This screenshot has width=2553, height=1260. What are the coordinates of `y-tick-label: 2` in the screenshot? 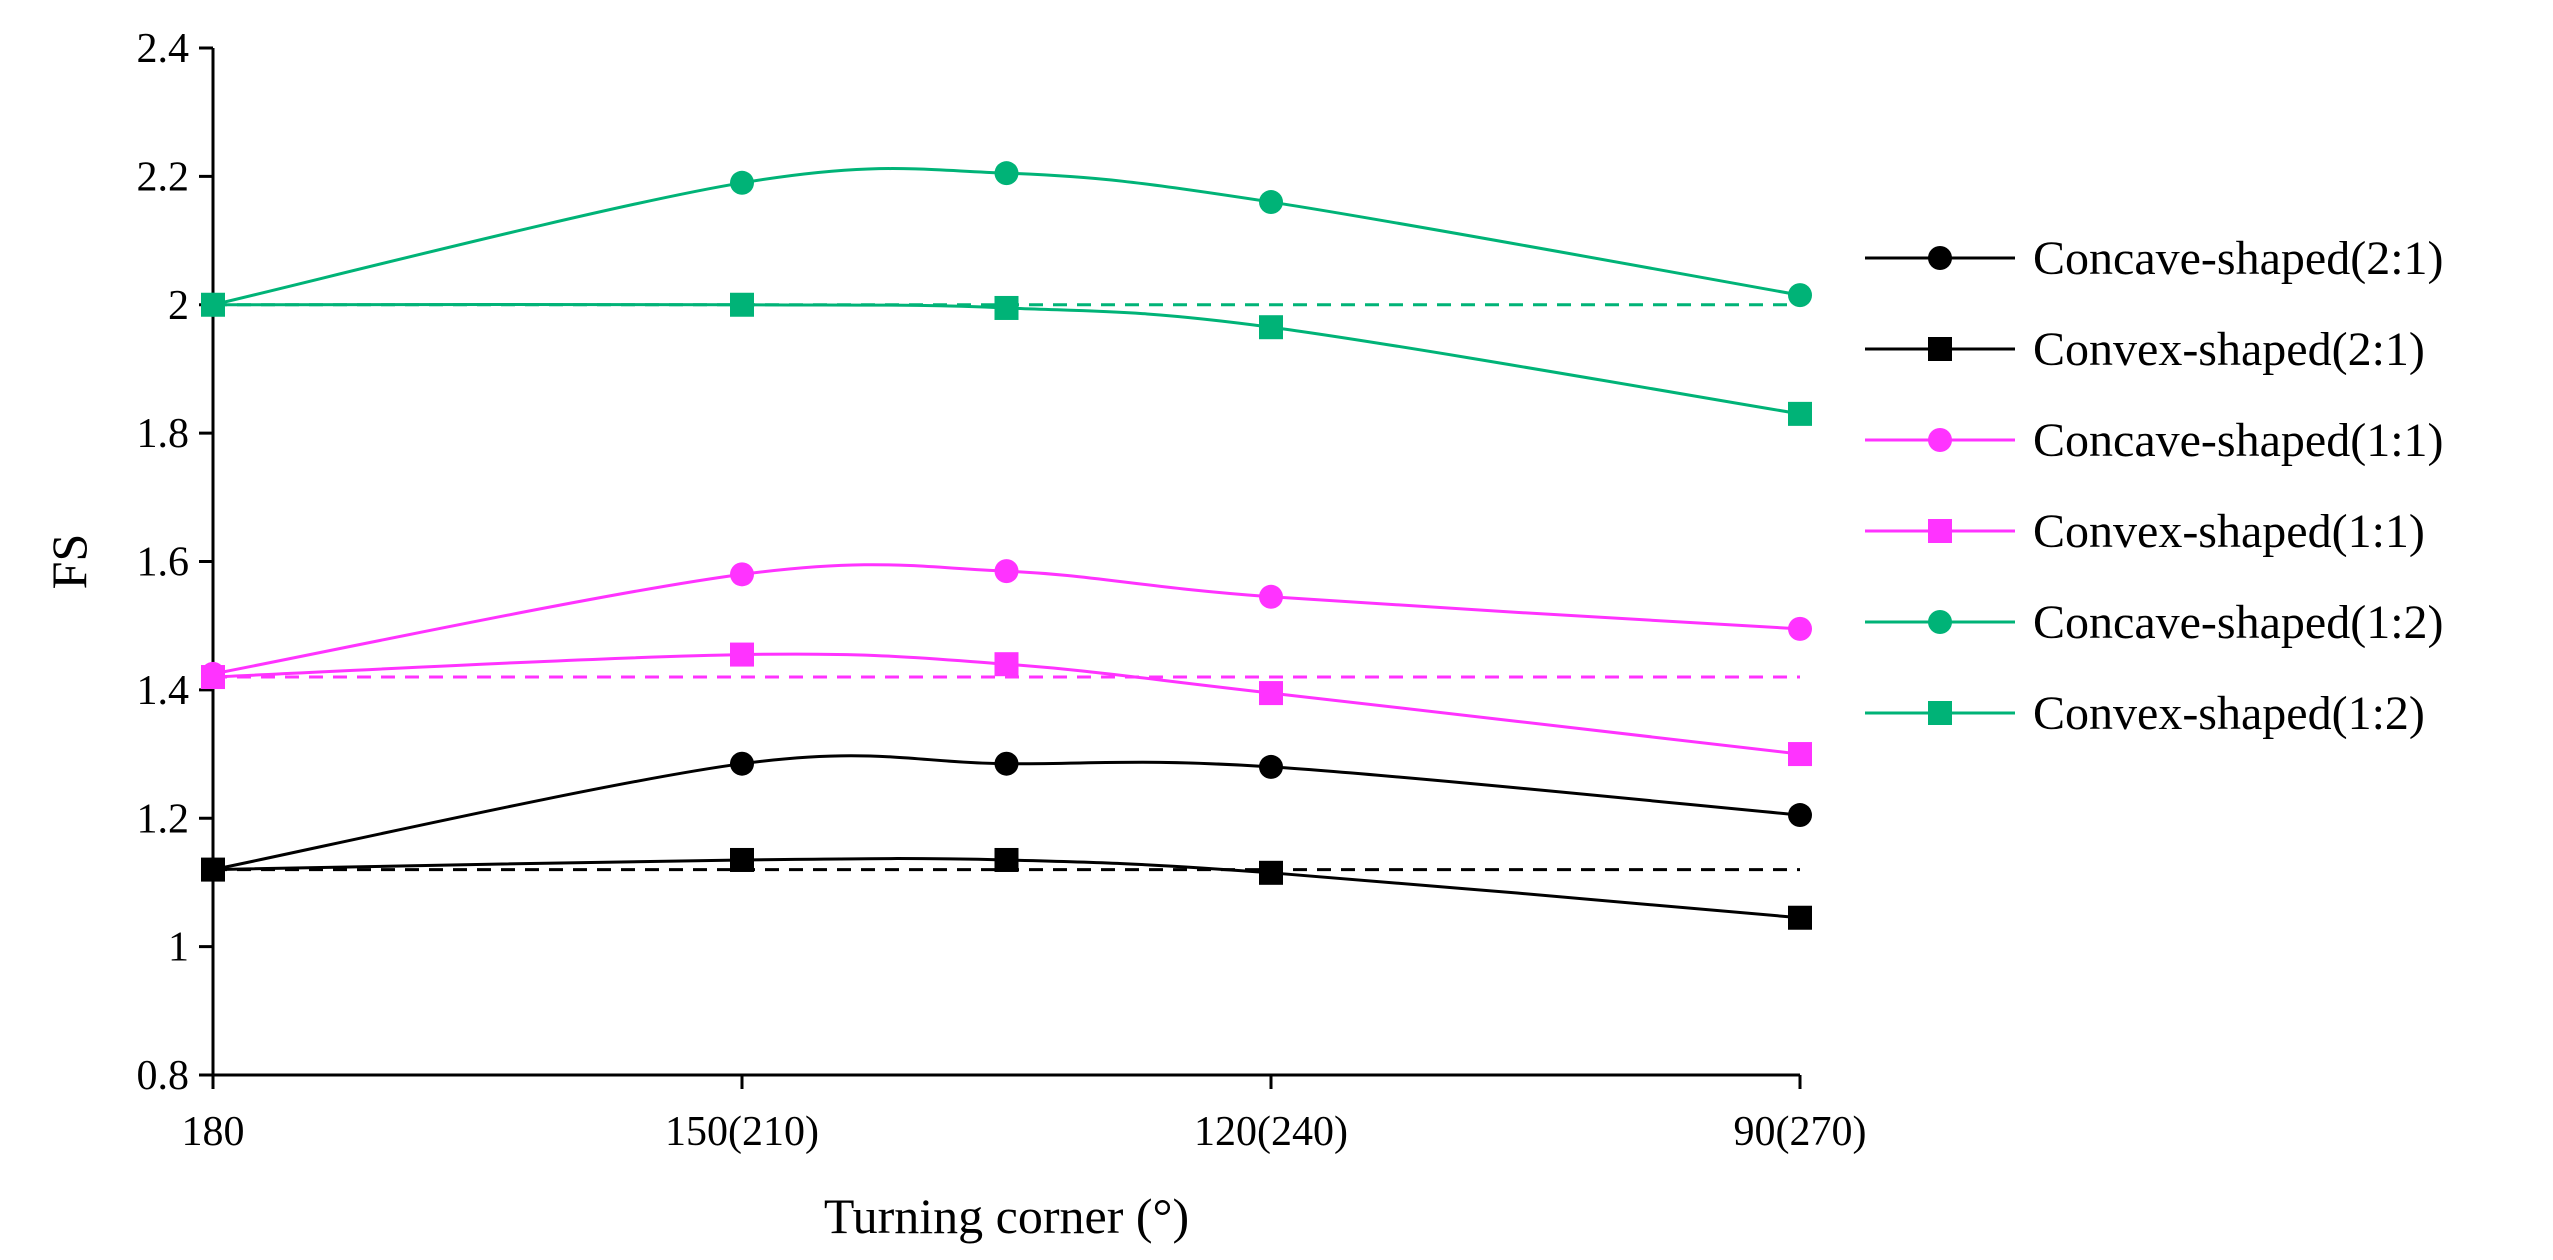 It's located at (178, 306).